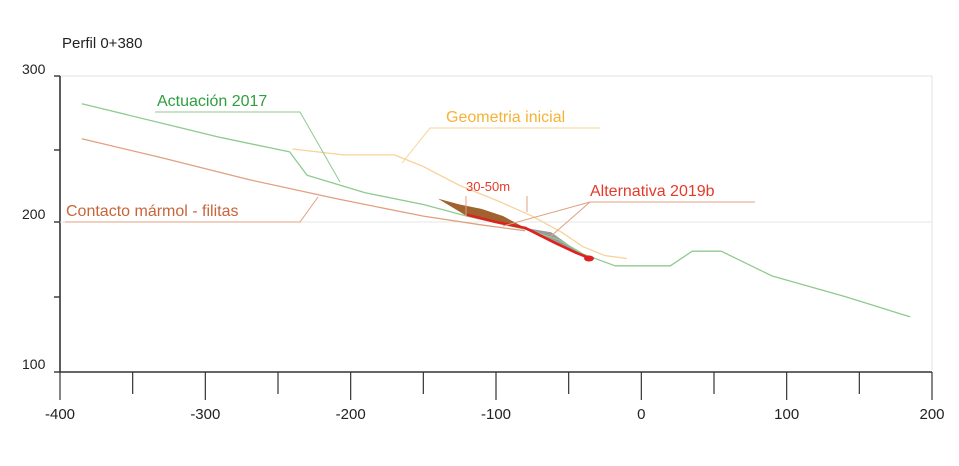  What do you see at coordinates (34, 69) in the screenshot?
I see `y-tick-label-300: 300` at bounding box center [34, 69].